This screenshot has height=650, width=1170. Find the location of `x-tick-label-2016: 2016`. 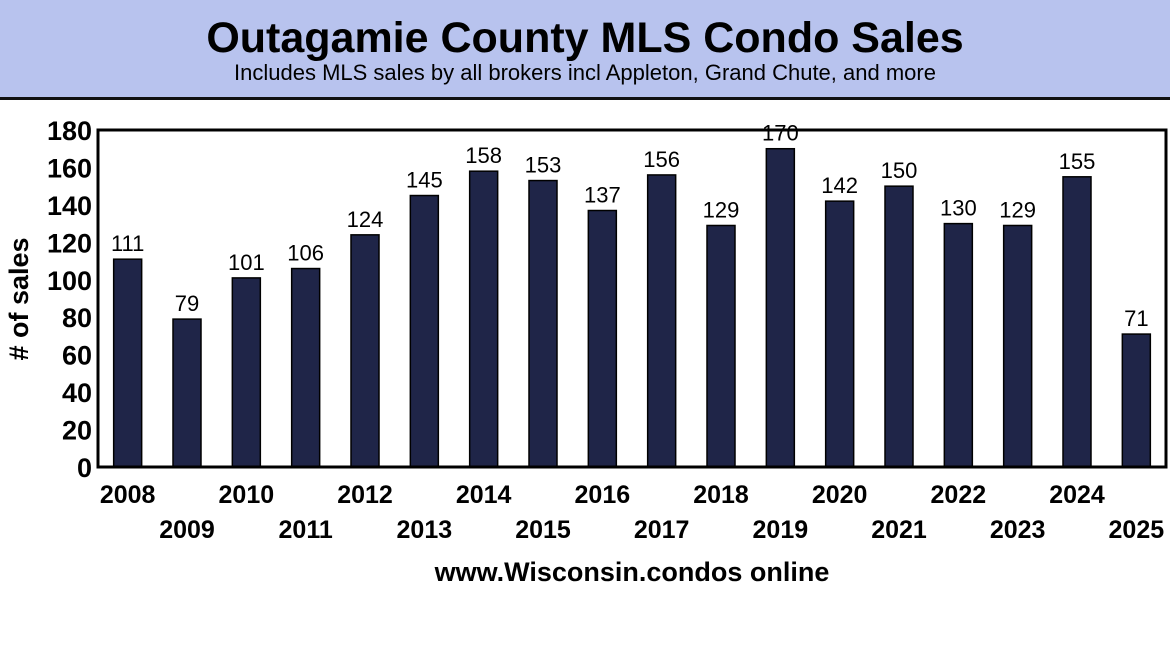

x-tick-label-2016: 2016 is located at coordinates (603, 495).